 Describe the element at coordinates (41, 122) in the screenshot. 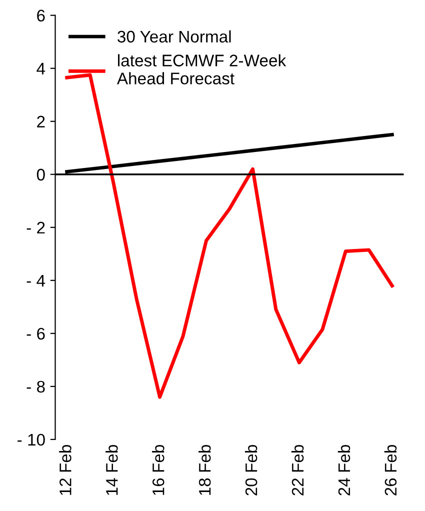

I see `y-tick-label: 2` at that location.